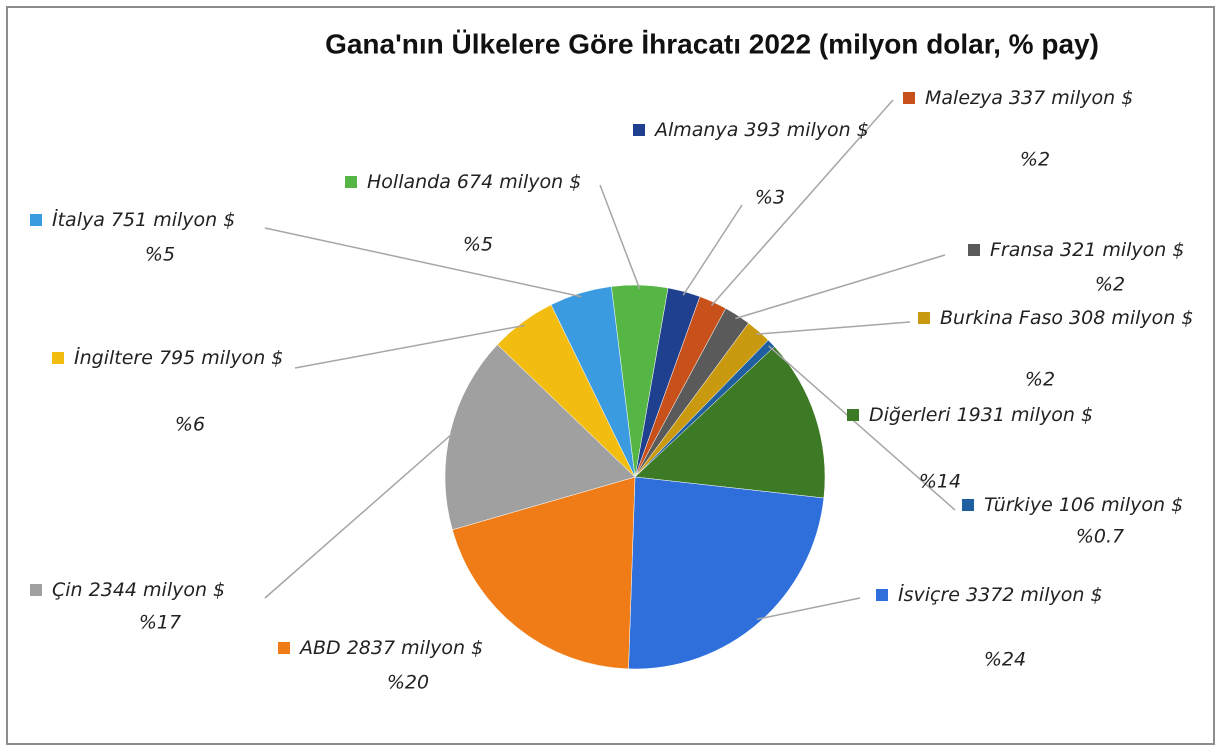  I want to click on percent-label: %17, so click(160, 623).